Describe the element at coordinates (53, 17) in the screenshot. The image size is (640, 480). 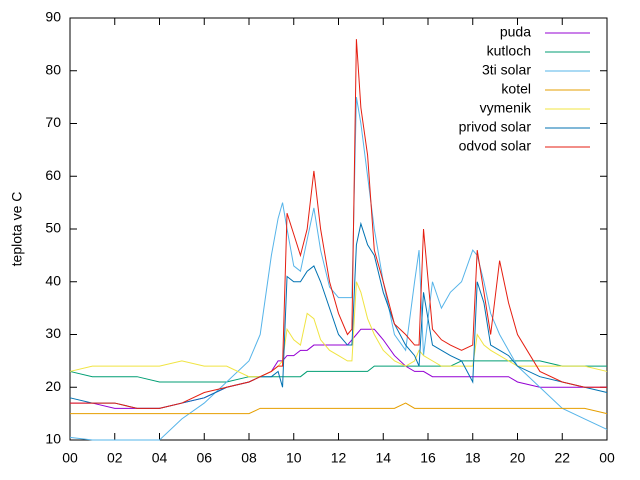
I see `y-tick-label: 90` at that location.